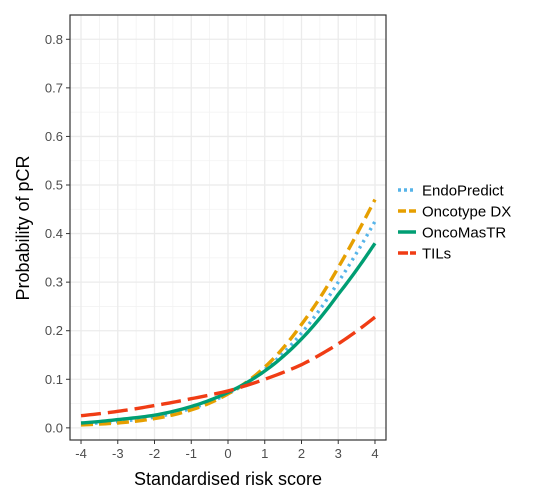 The image size is (550, 500). What do you see at coordinates (54, 427) in the screenshot?
I see `y-tick-label: 0.0` at bounding box center [54, 427].